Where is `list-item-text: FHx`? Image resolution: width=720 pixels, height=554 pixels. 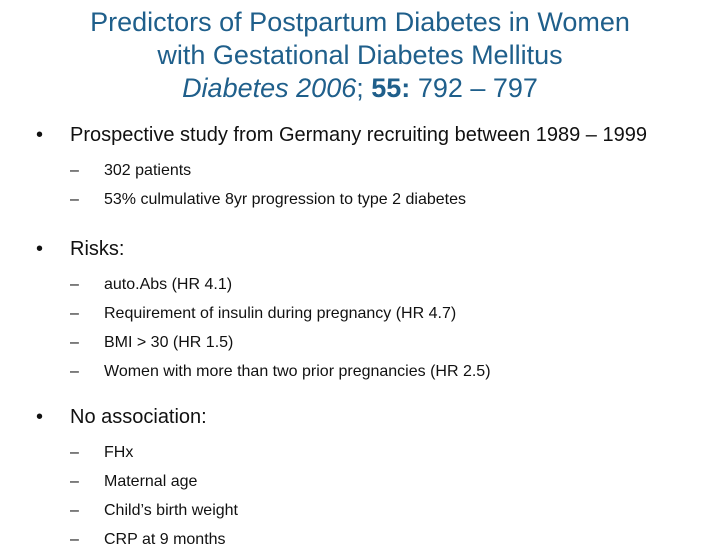 list-item-text: FHx is located at coordinates (119, 452).